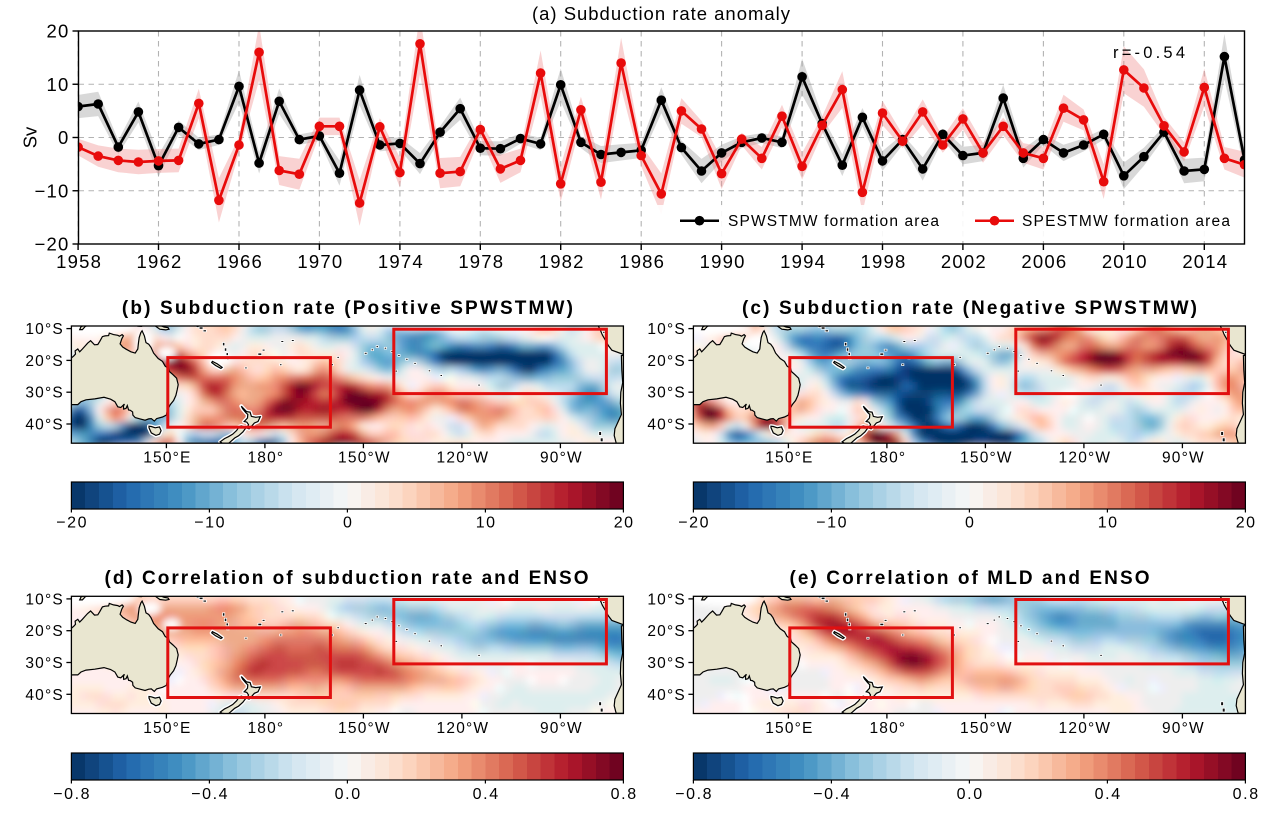 Image resolution: width=1269 pixels, height=832 pixels. Describe the element at coordinates (1044, 261) in the screenshot. I see `svg-text: 2006` at that location.